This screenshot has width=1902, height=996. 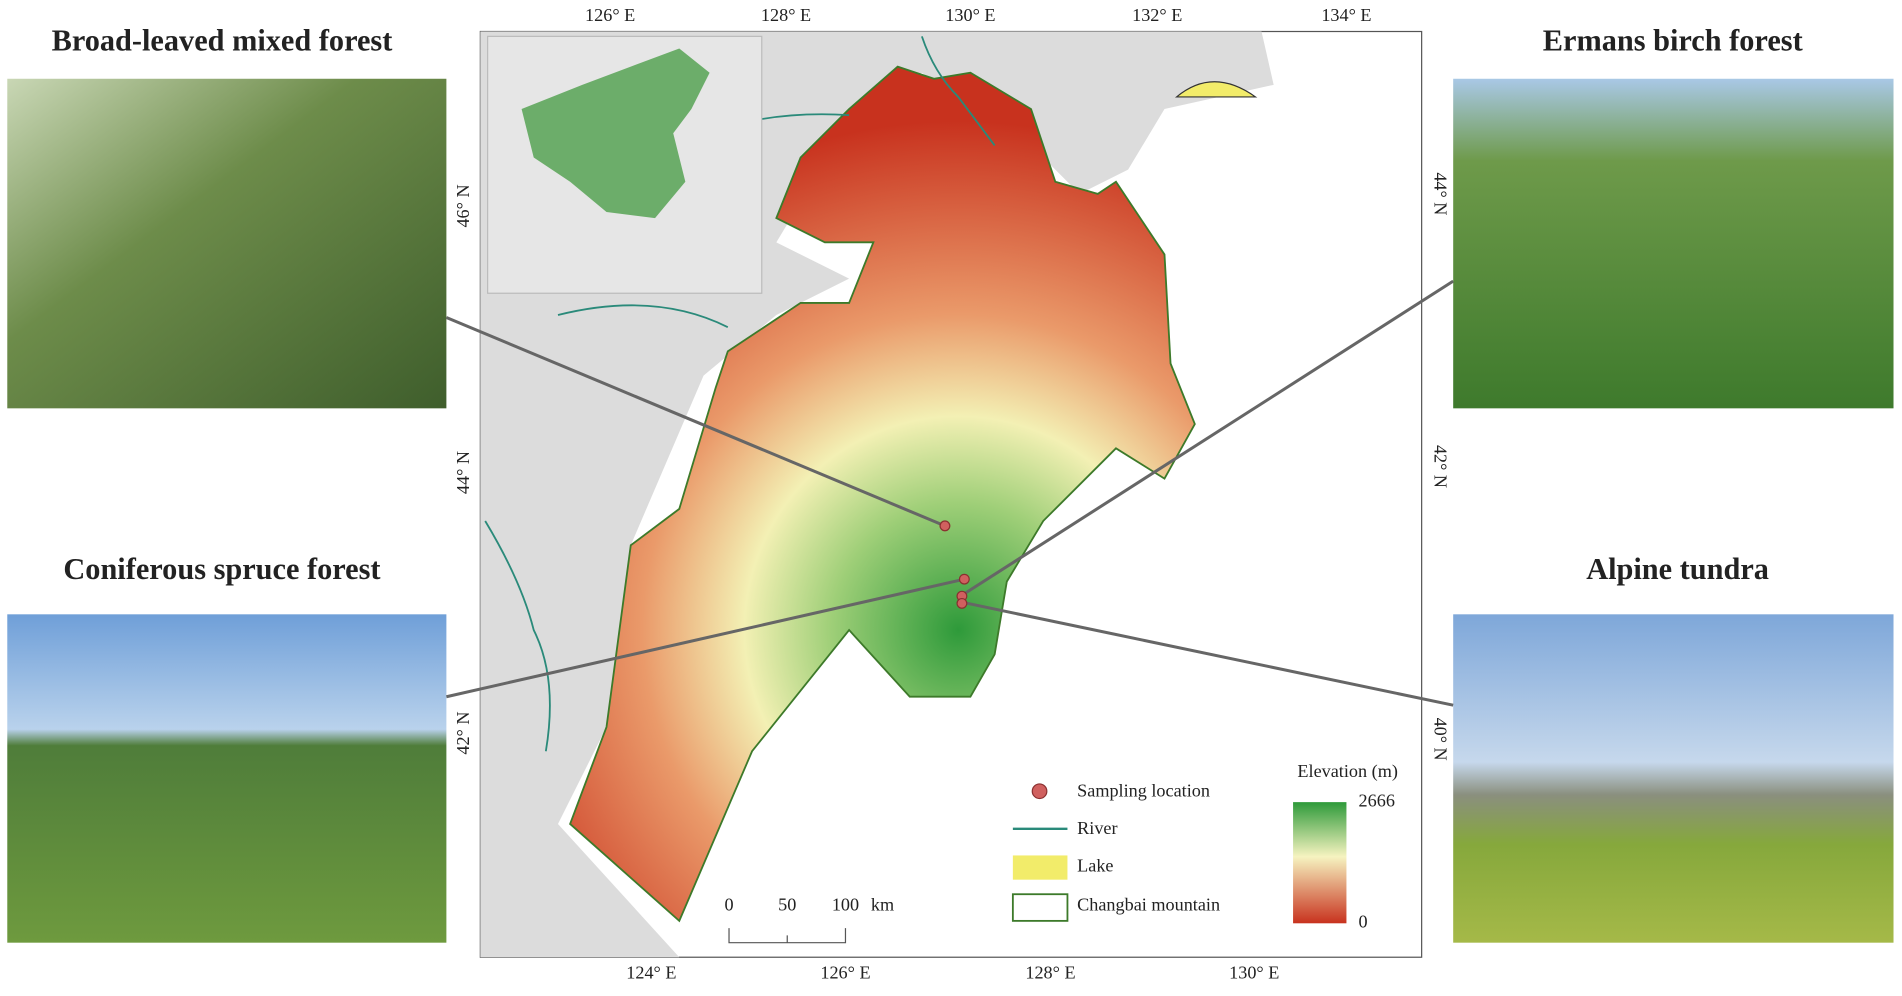 What do you see at coordinates (1440, 739) in the screenshot?
I see `axis-label: 40° N` at bounding box center [1440, 739].